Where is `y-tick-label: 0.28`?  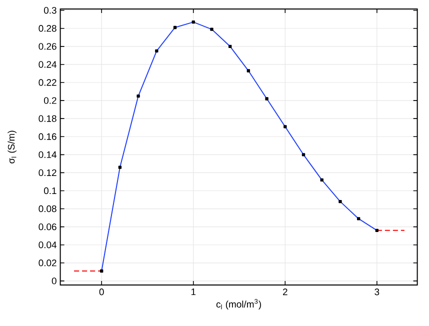 y-tick-label: 0.28 is located at coordinates (47, 28).